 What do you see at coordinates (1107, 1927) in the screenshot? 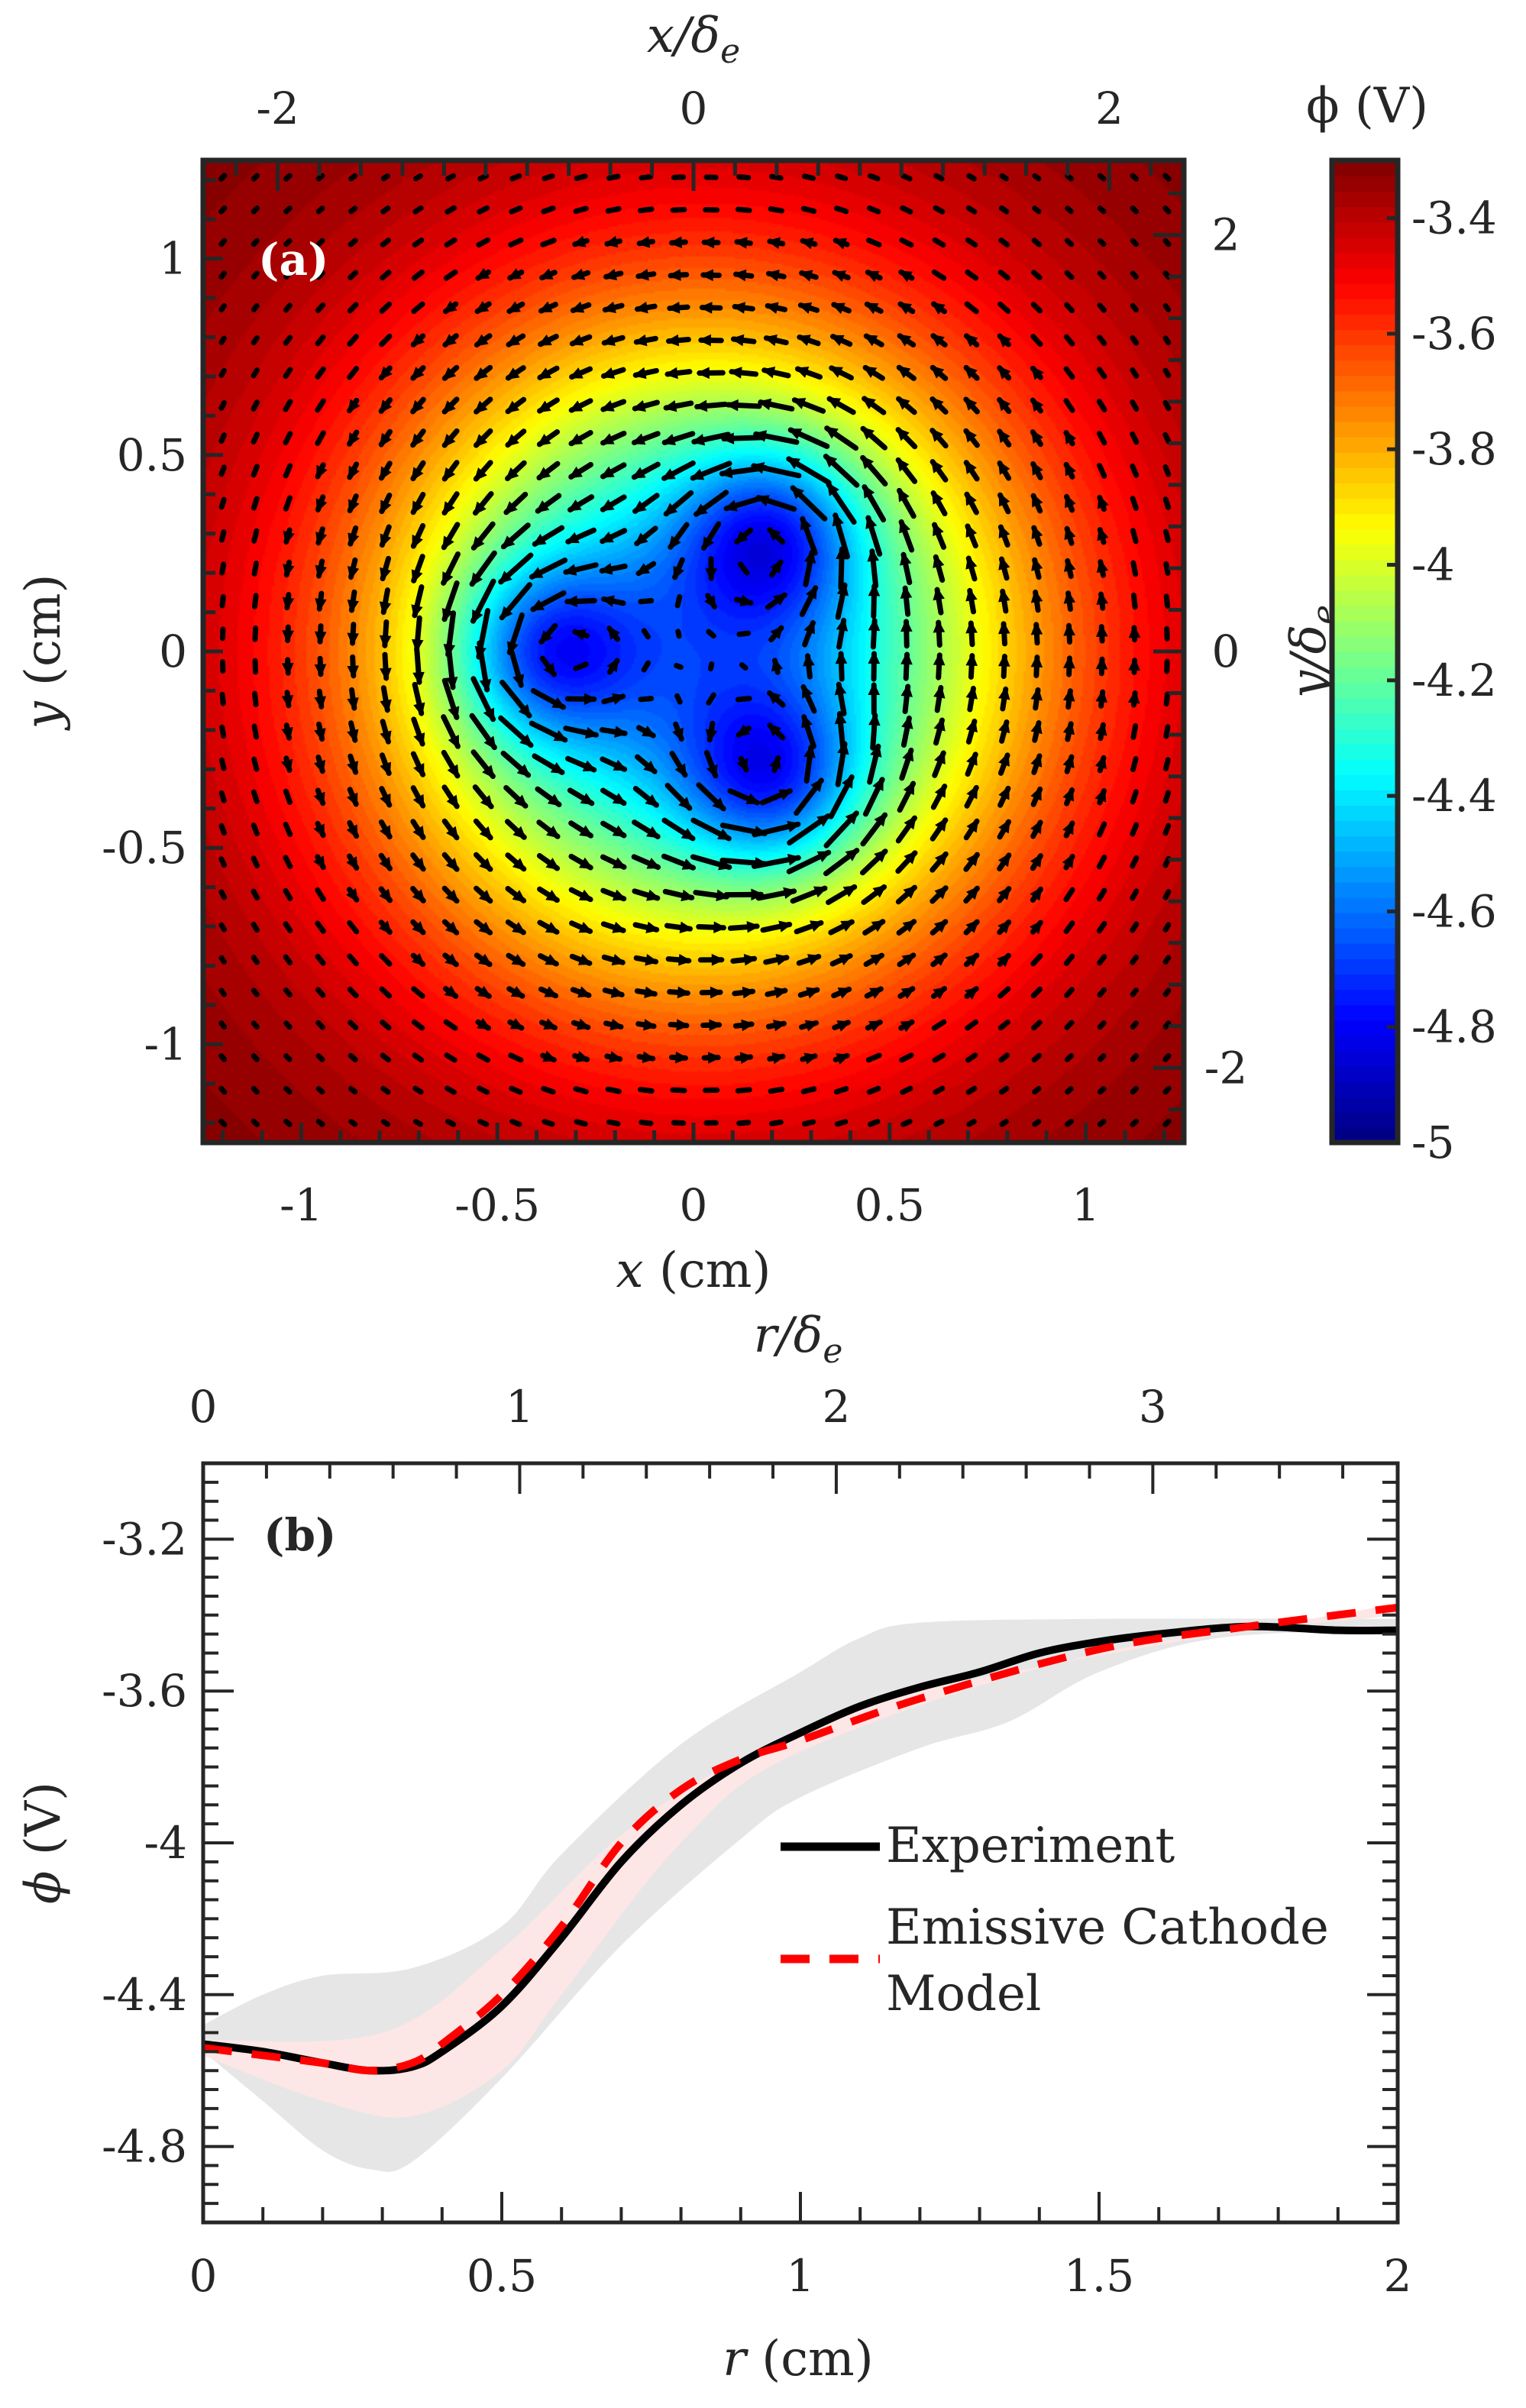
I see `legend-model-label-line1: Emissive Cathode` at bounding box center [1107, 1927].